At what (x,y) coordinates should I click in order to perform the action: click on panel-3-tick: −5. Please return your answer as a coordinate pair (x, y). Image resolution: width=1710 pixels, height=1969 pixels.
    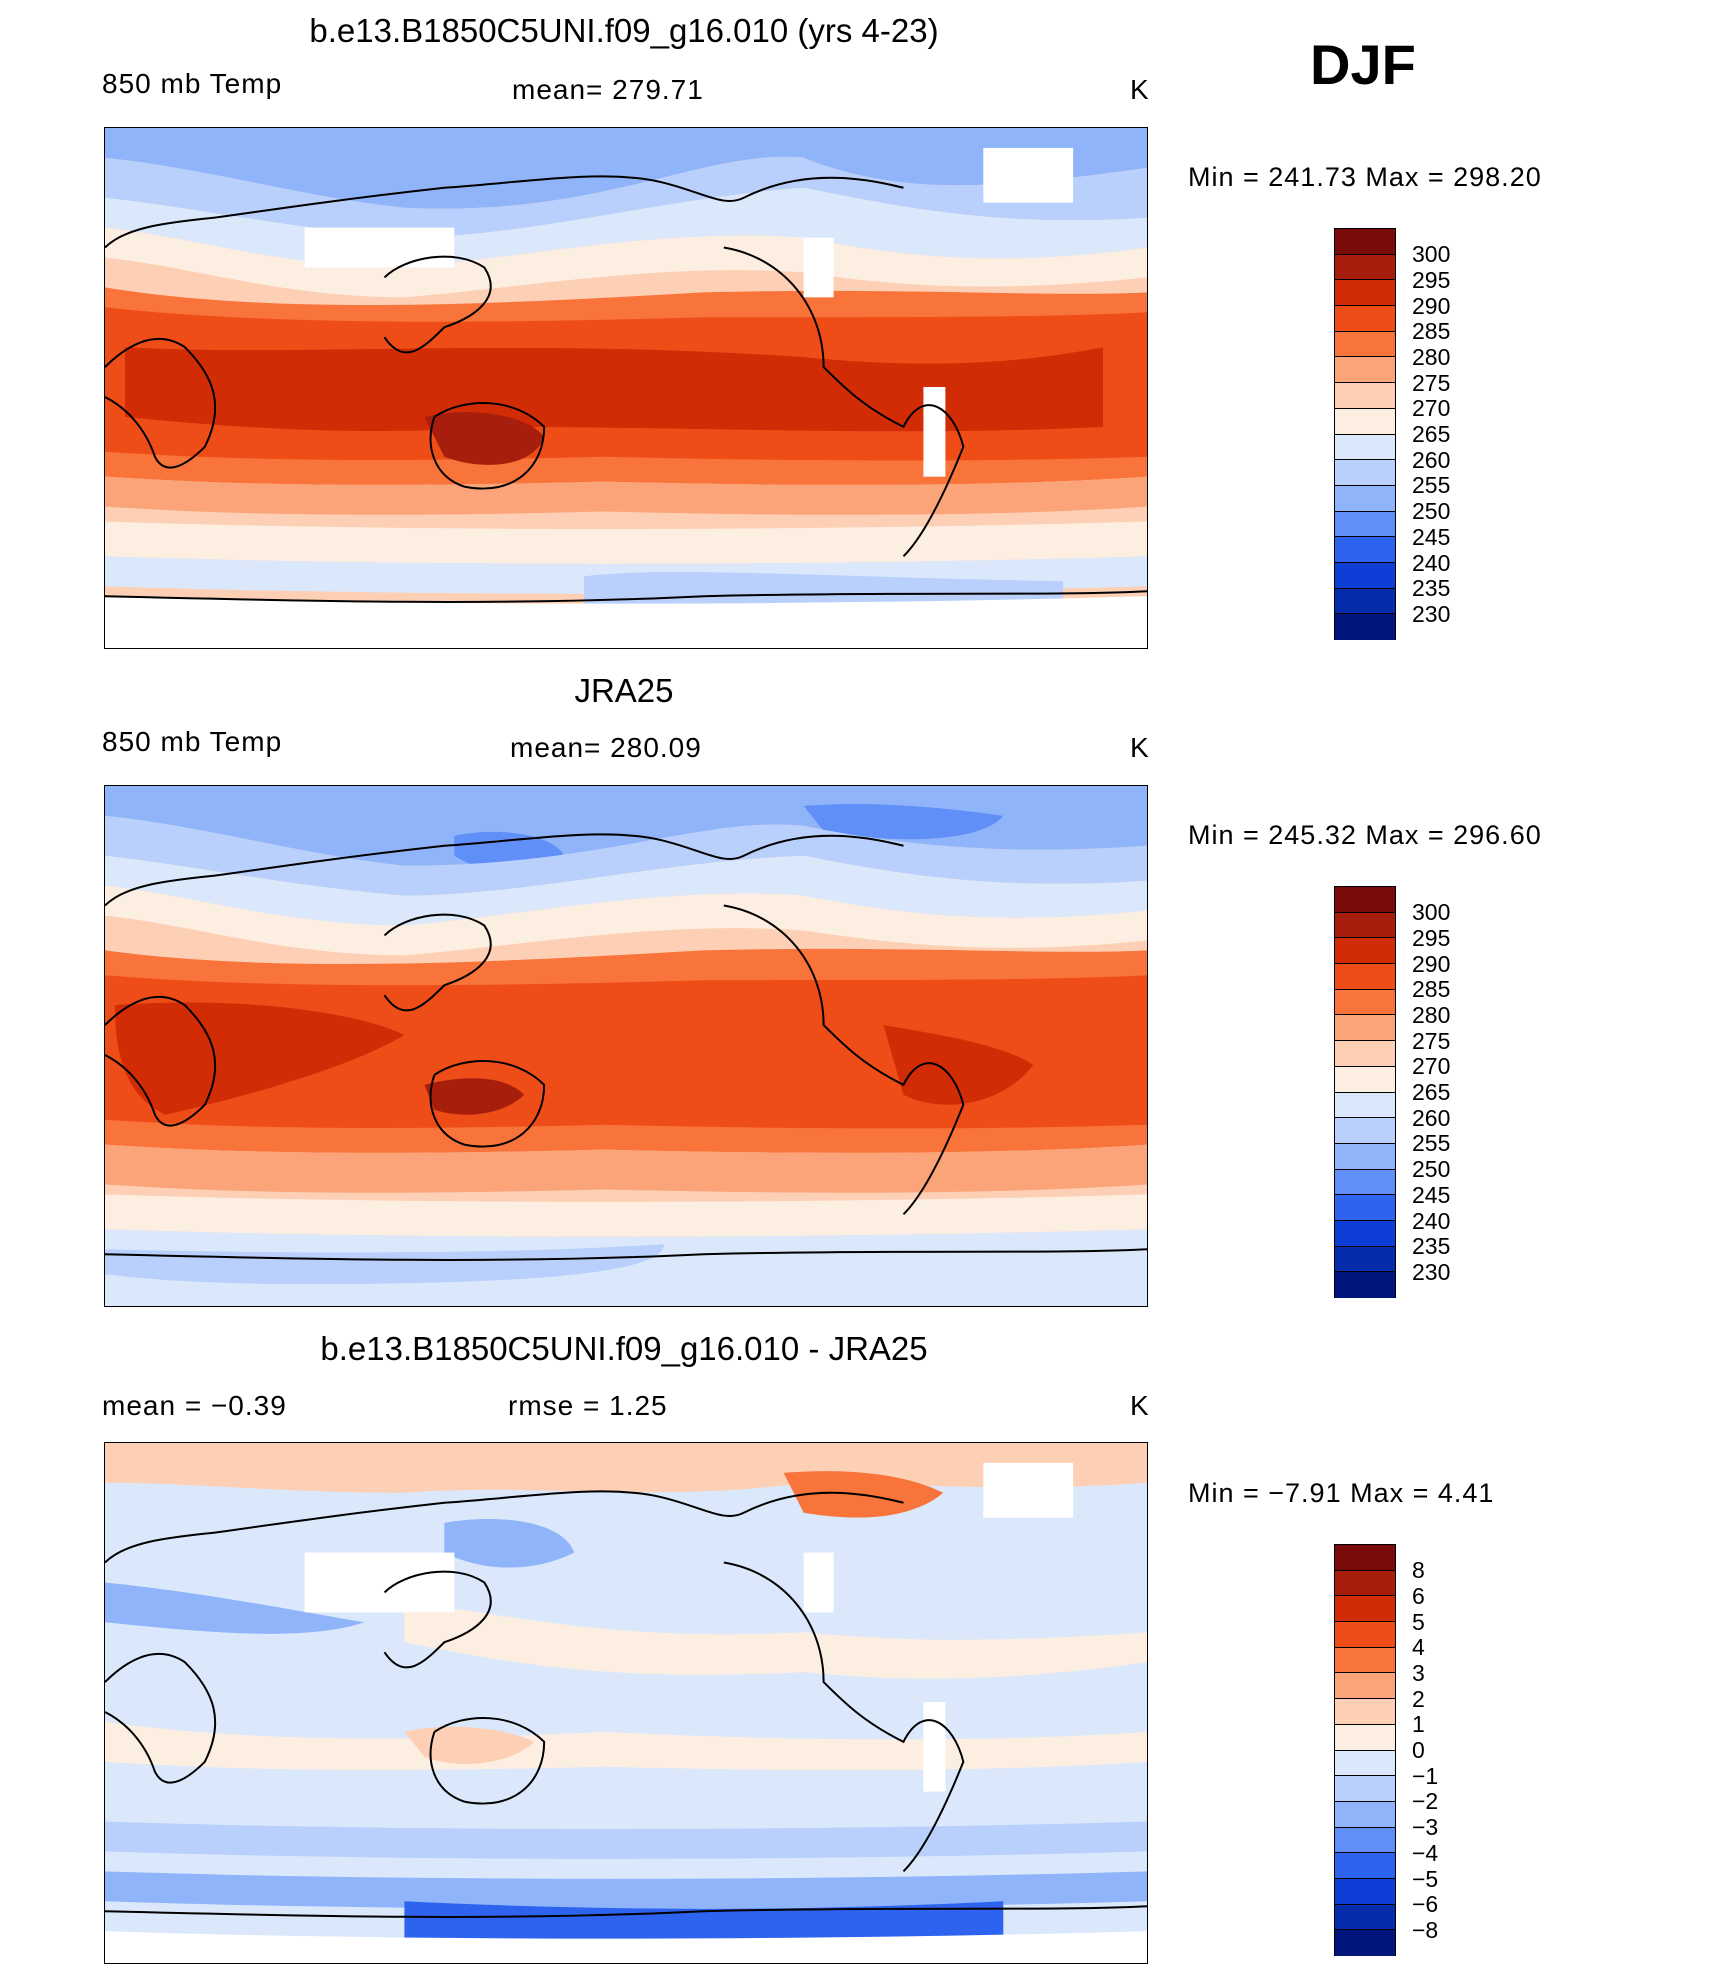
    Looking at the image, I should click on (1425, 1879).